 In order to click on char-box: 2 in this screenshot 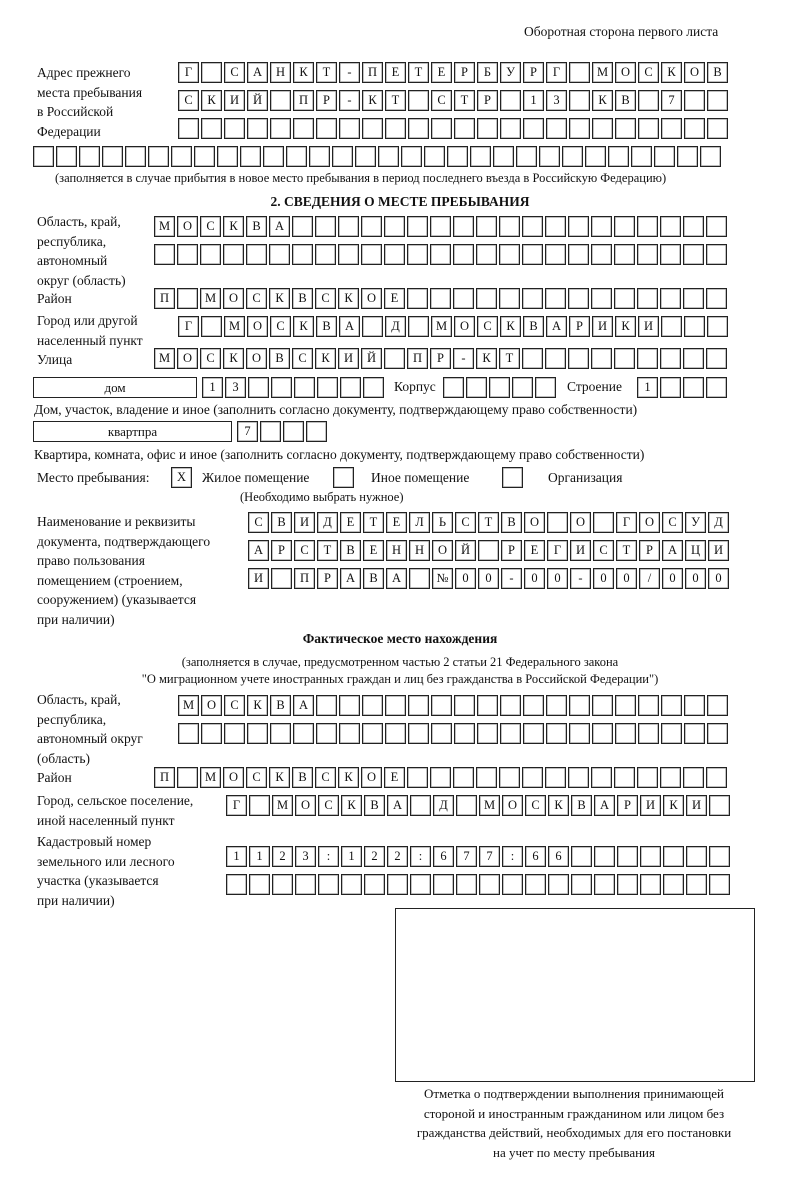, I will do `click(374, 856)`.